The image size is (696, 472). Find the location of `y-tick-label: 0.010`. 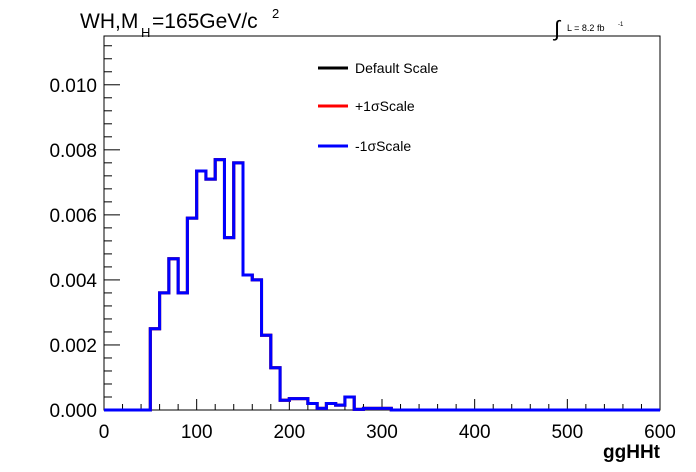

y-tick-label: 0.010 is located at coordinates (73, 86).